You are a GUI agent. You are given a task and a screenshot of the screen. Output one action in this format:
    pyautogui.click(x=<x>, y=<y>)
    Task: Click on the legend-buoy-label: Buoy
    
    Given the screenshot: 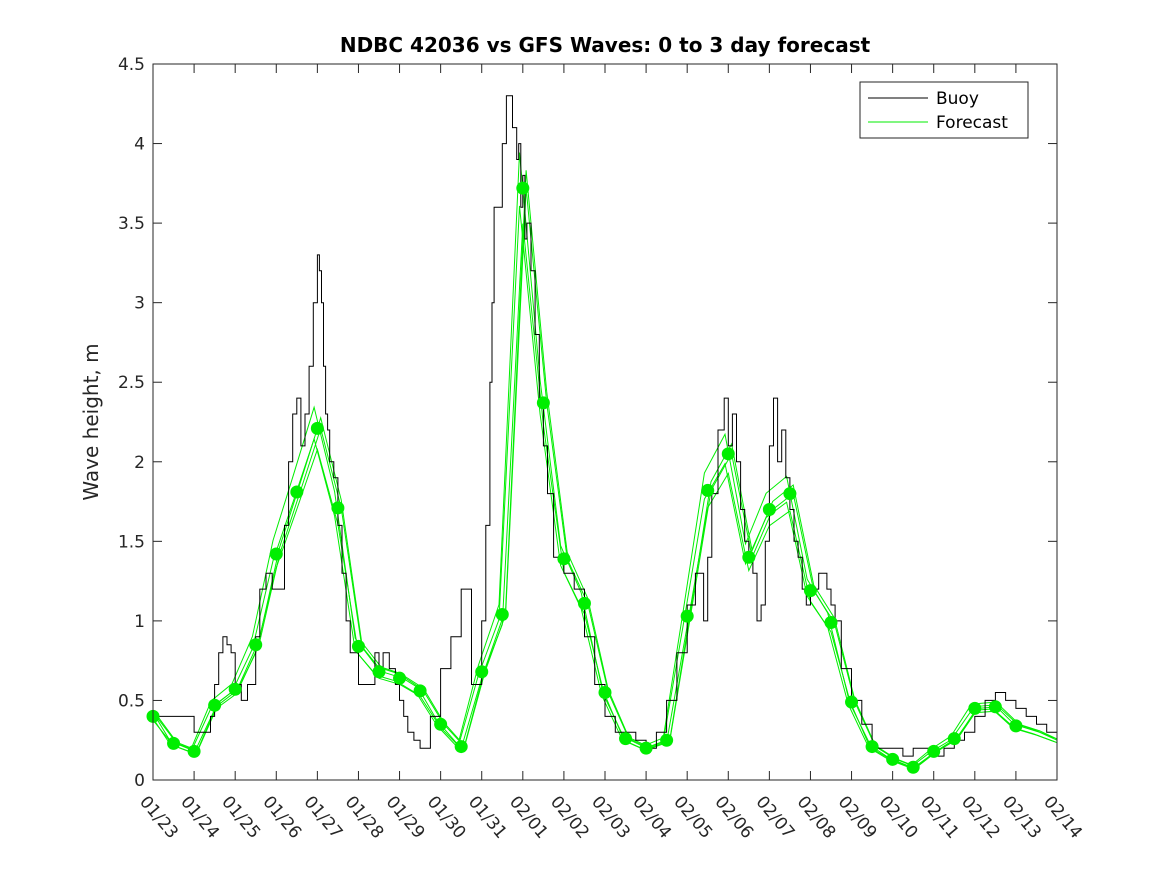 What is the action you would take?
    pyautogui.click(x=957, y=99)
    